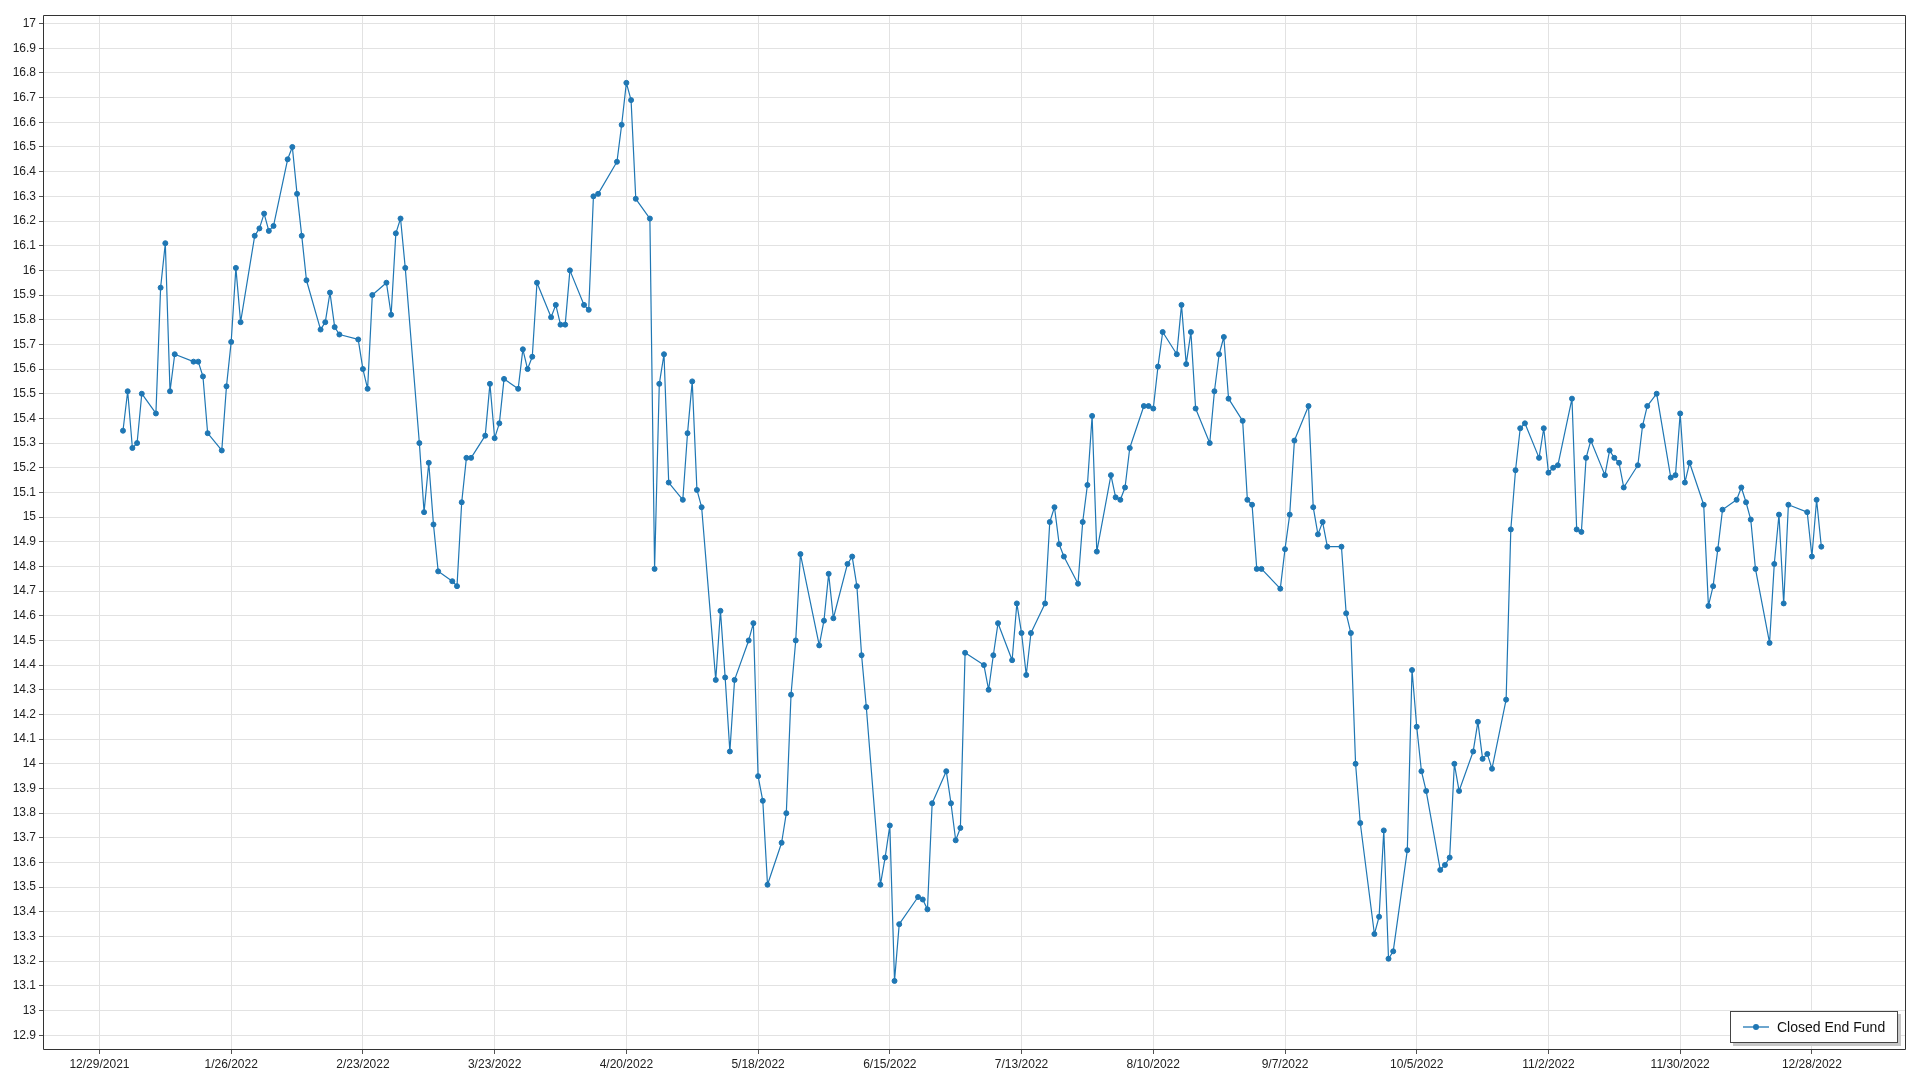 The width and height of the screenshot is (1920, 1080). What do you see at coordinates (24, 787) in the screenshot?
I see `y-tick-label: 13.9` at bounding box center [24, 787].